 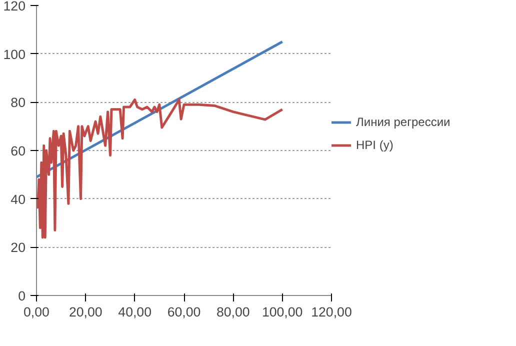 I want to click on x-tick-label: 0,00, so click(x=37, y=312).